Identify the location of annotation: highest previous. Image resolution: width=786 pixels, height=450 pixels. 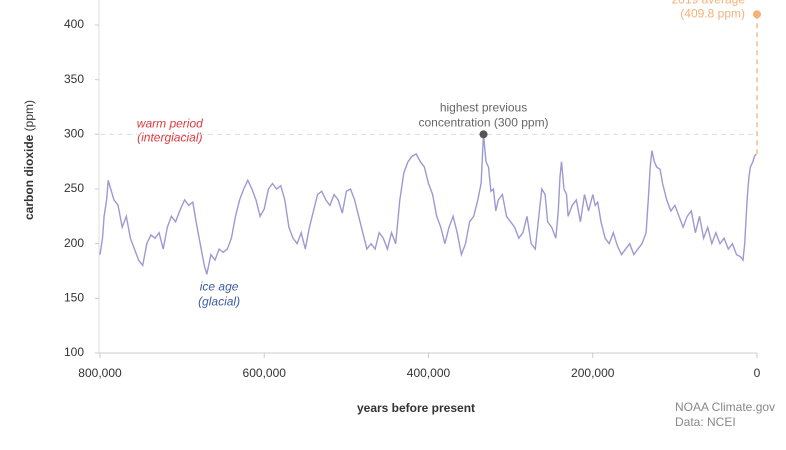
(483, 108).